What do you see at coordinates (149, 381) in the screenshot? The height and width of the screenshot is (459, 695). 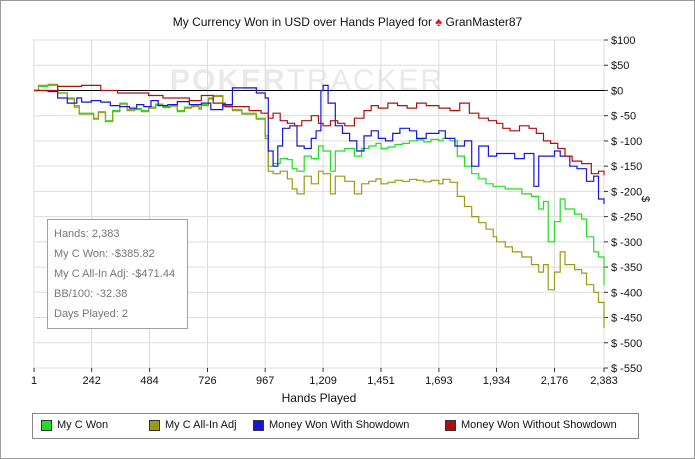 I see `x-tick-label: 484` at bounding box center [149, 381].